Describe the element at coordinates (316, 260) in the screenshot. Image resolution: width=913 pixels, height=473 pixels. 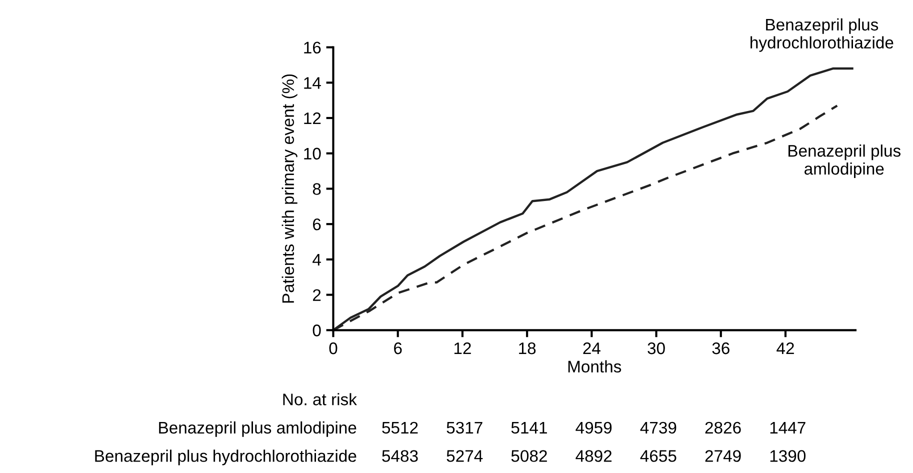
I see `y-tick-label: 4` at that location.